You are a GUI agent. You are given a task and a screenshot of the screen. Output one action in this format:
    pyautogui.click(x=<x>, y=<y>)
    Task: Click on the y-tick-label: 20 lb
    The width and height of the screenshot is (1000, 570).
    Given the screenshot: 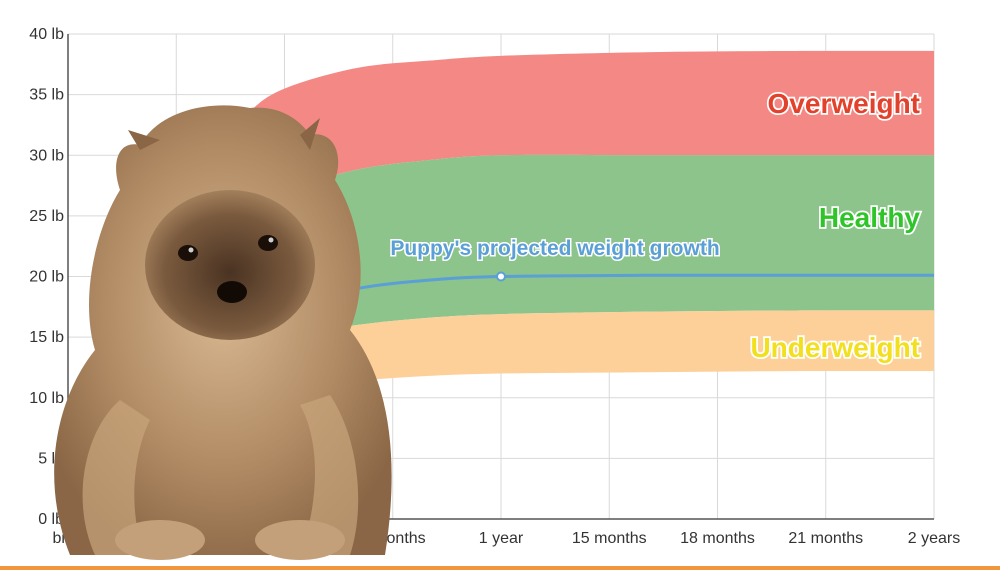 What is the action you would take?
    pyautogui.click(x=46, y=277)
    